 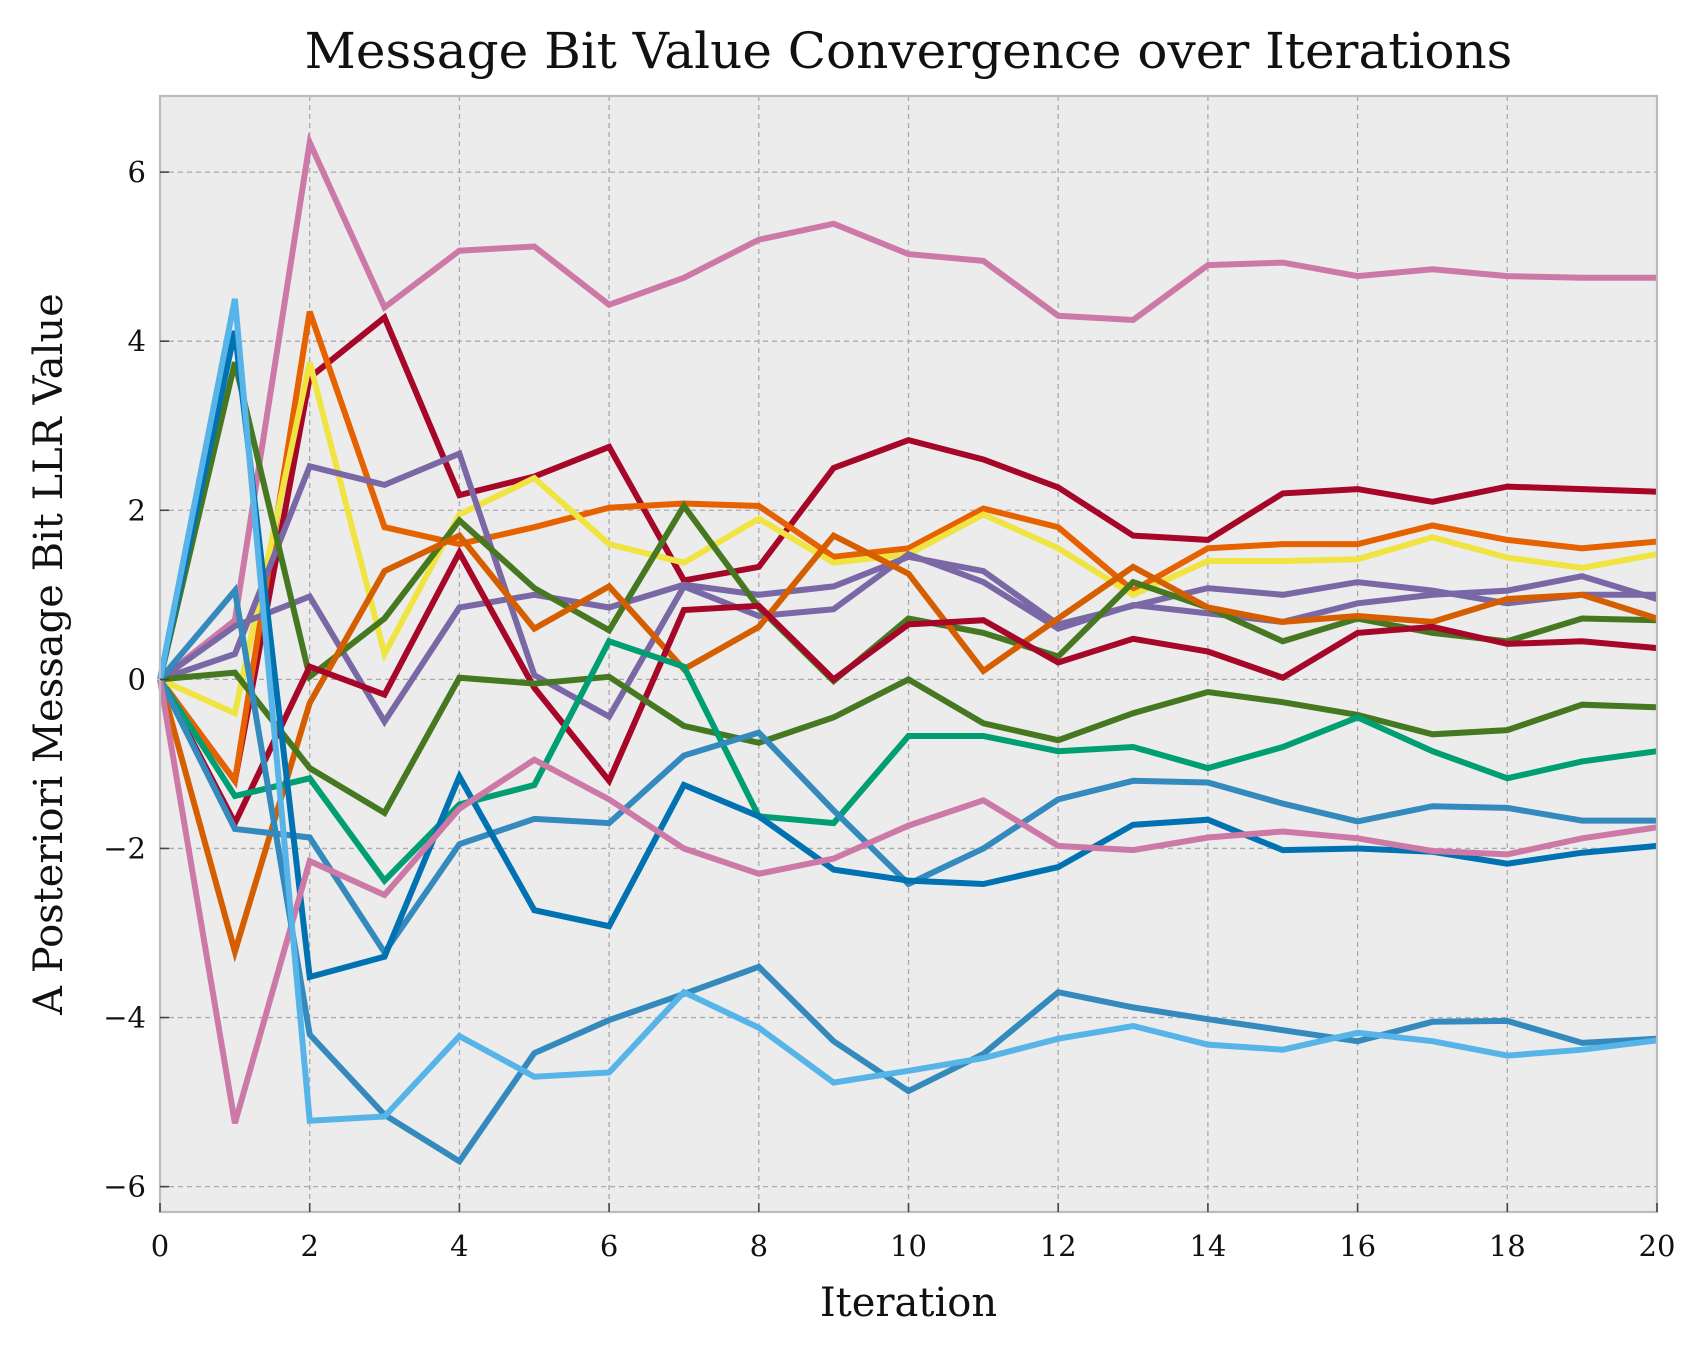 I want to click on x-tick-label: 16, so click(x=1357, y=1246).